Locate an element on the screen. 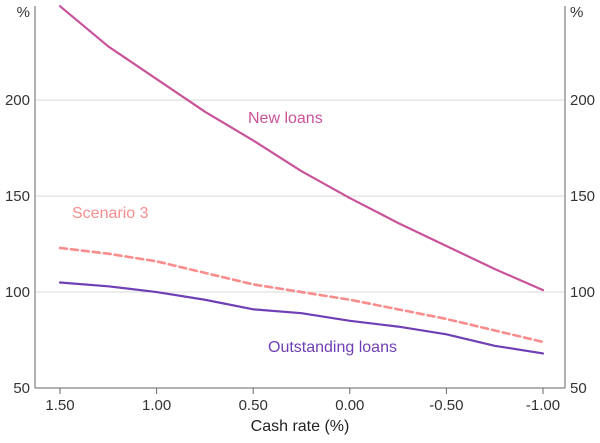 The width and height of the screenshot is (600, 443). y-tick-label-left: 50 is located at coordinates (21, 388).